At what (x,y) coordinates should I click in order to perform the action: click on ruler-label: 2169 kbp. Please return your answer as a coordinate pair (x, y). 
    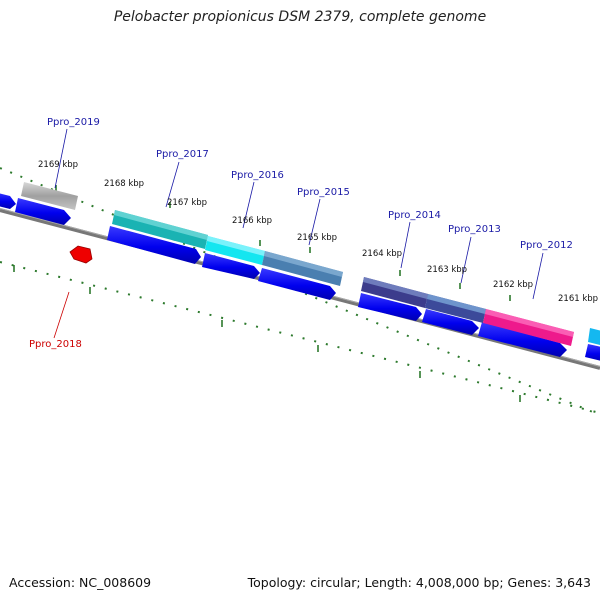
    Looking at the image, I should click on (58, 165).